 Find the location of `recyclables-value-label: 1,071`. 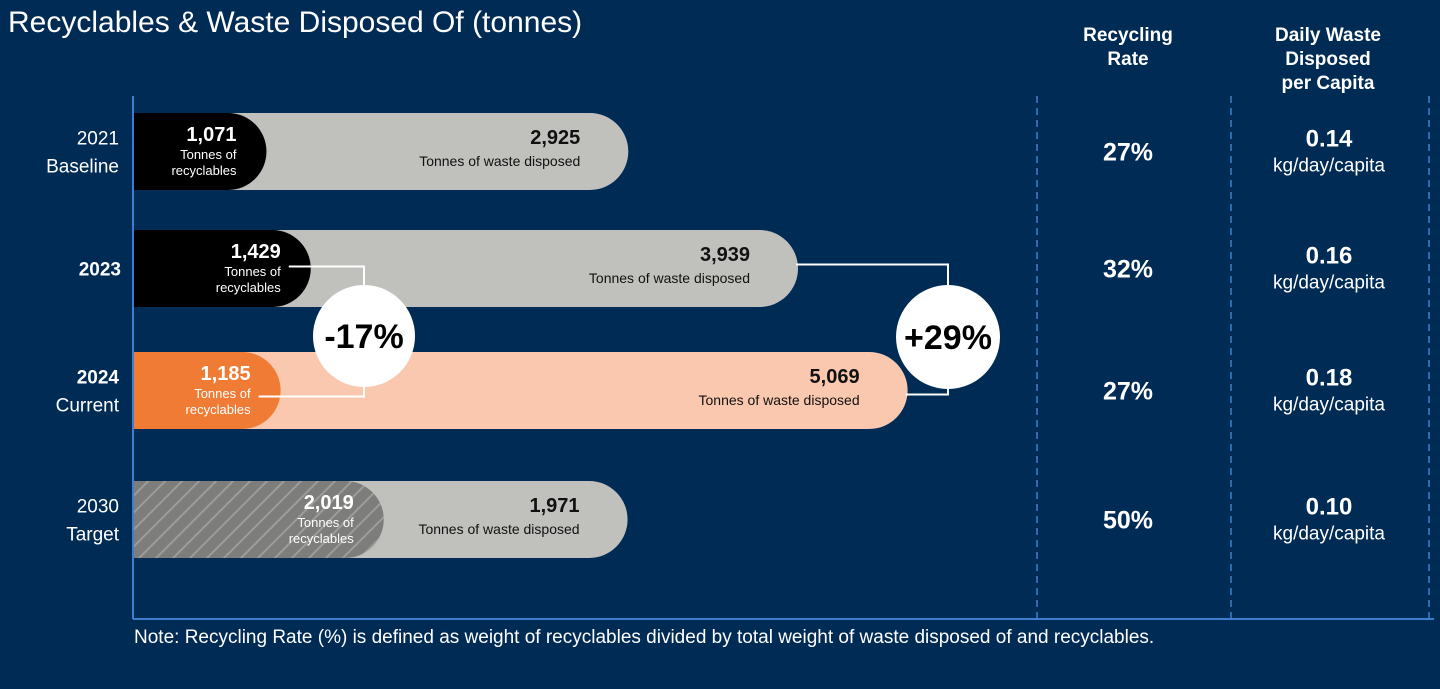

recyclables-value-label: 1,071 is located at coordinates (211, 135).